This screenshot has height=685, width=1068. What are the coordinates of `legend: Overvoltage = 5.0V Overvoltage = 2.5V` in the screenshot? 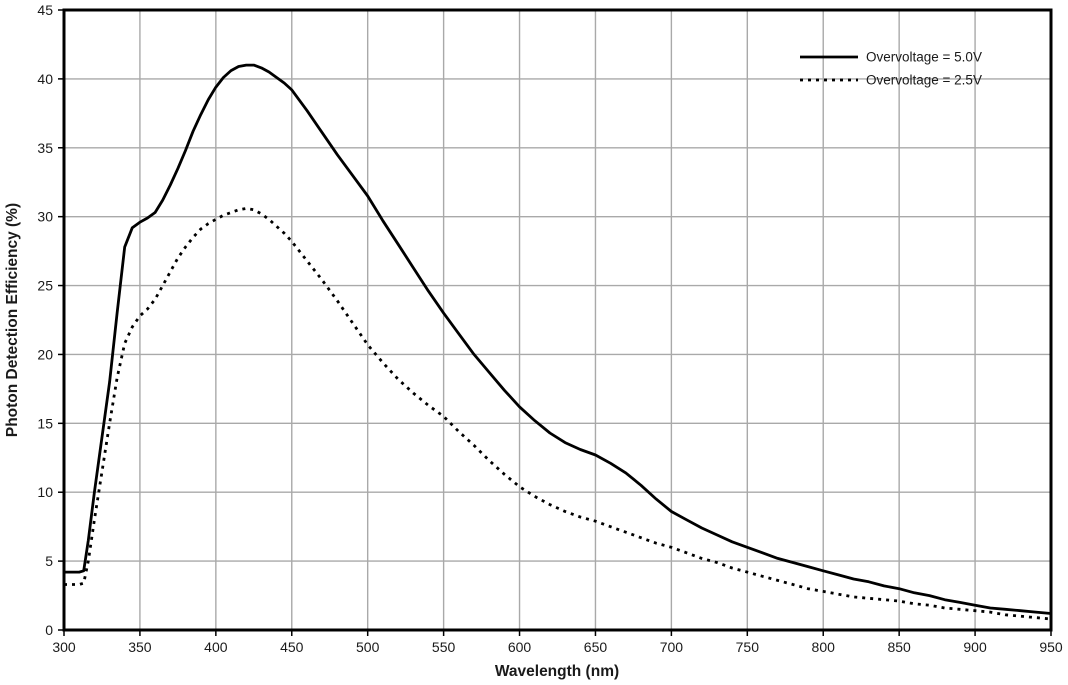 It's located at (891, 69).